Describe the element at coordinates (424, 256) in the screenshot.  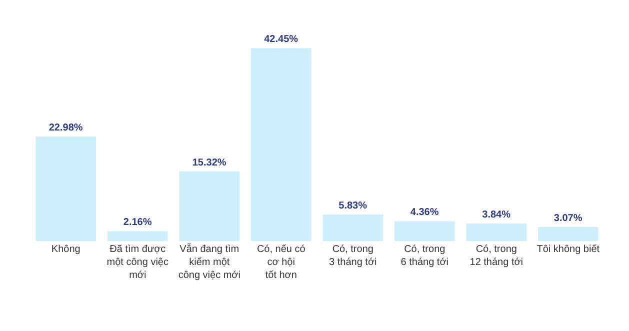
I see `x-tick-label: Có, trong 6 tháng tới` at that location.